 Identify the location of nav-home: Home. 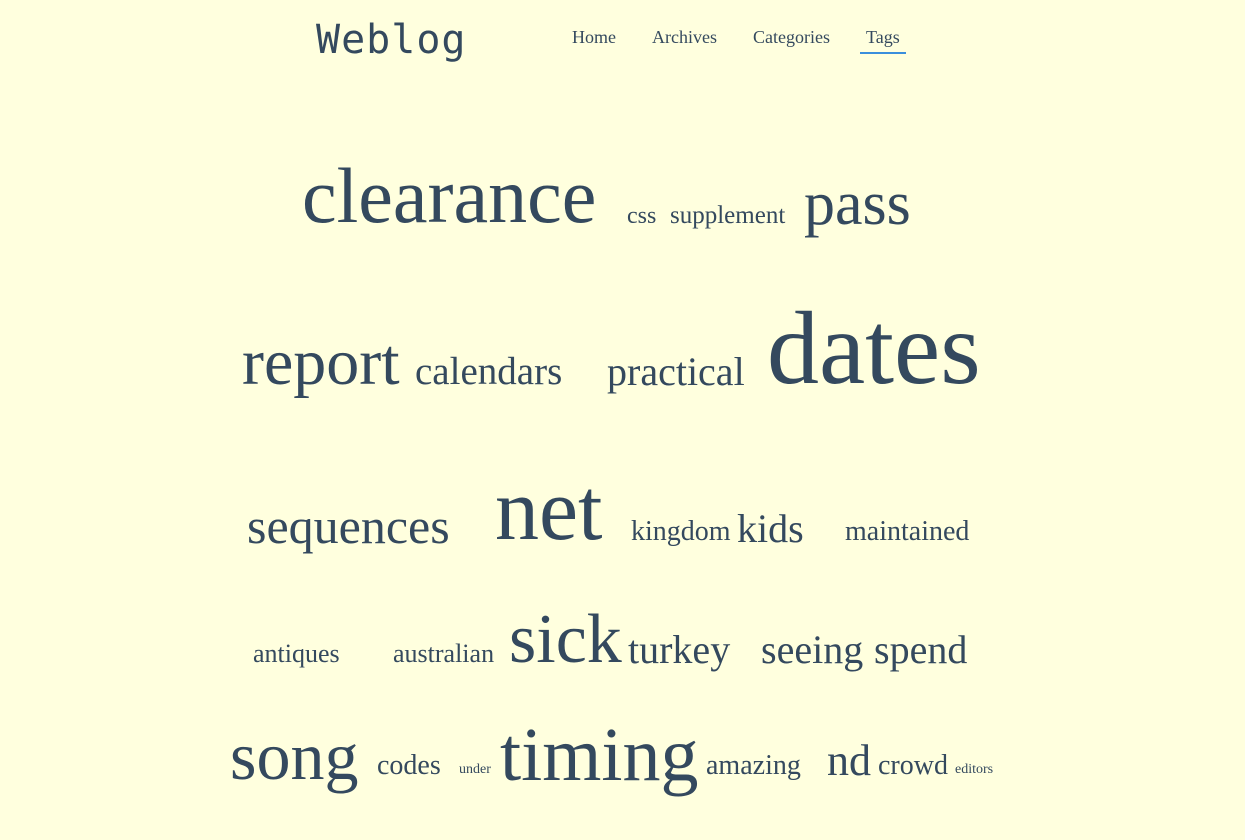
(594, 37).